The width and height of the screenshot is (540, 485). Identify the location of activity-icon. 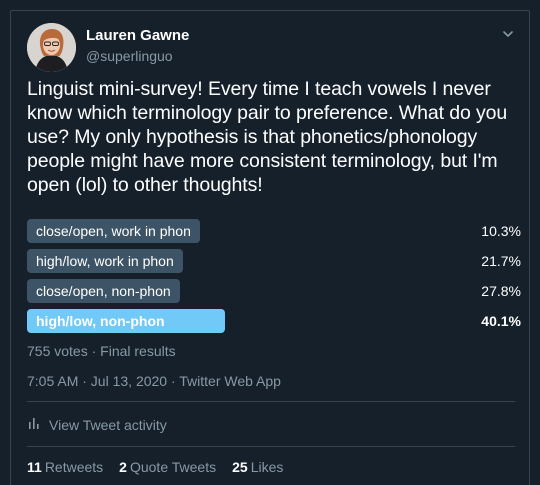
(34, 424).